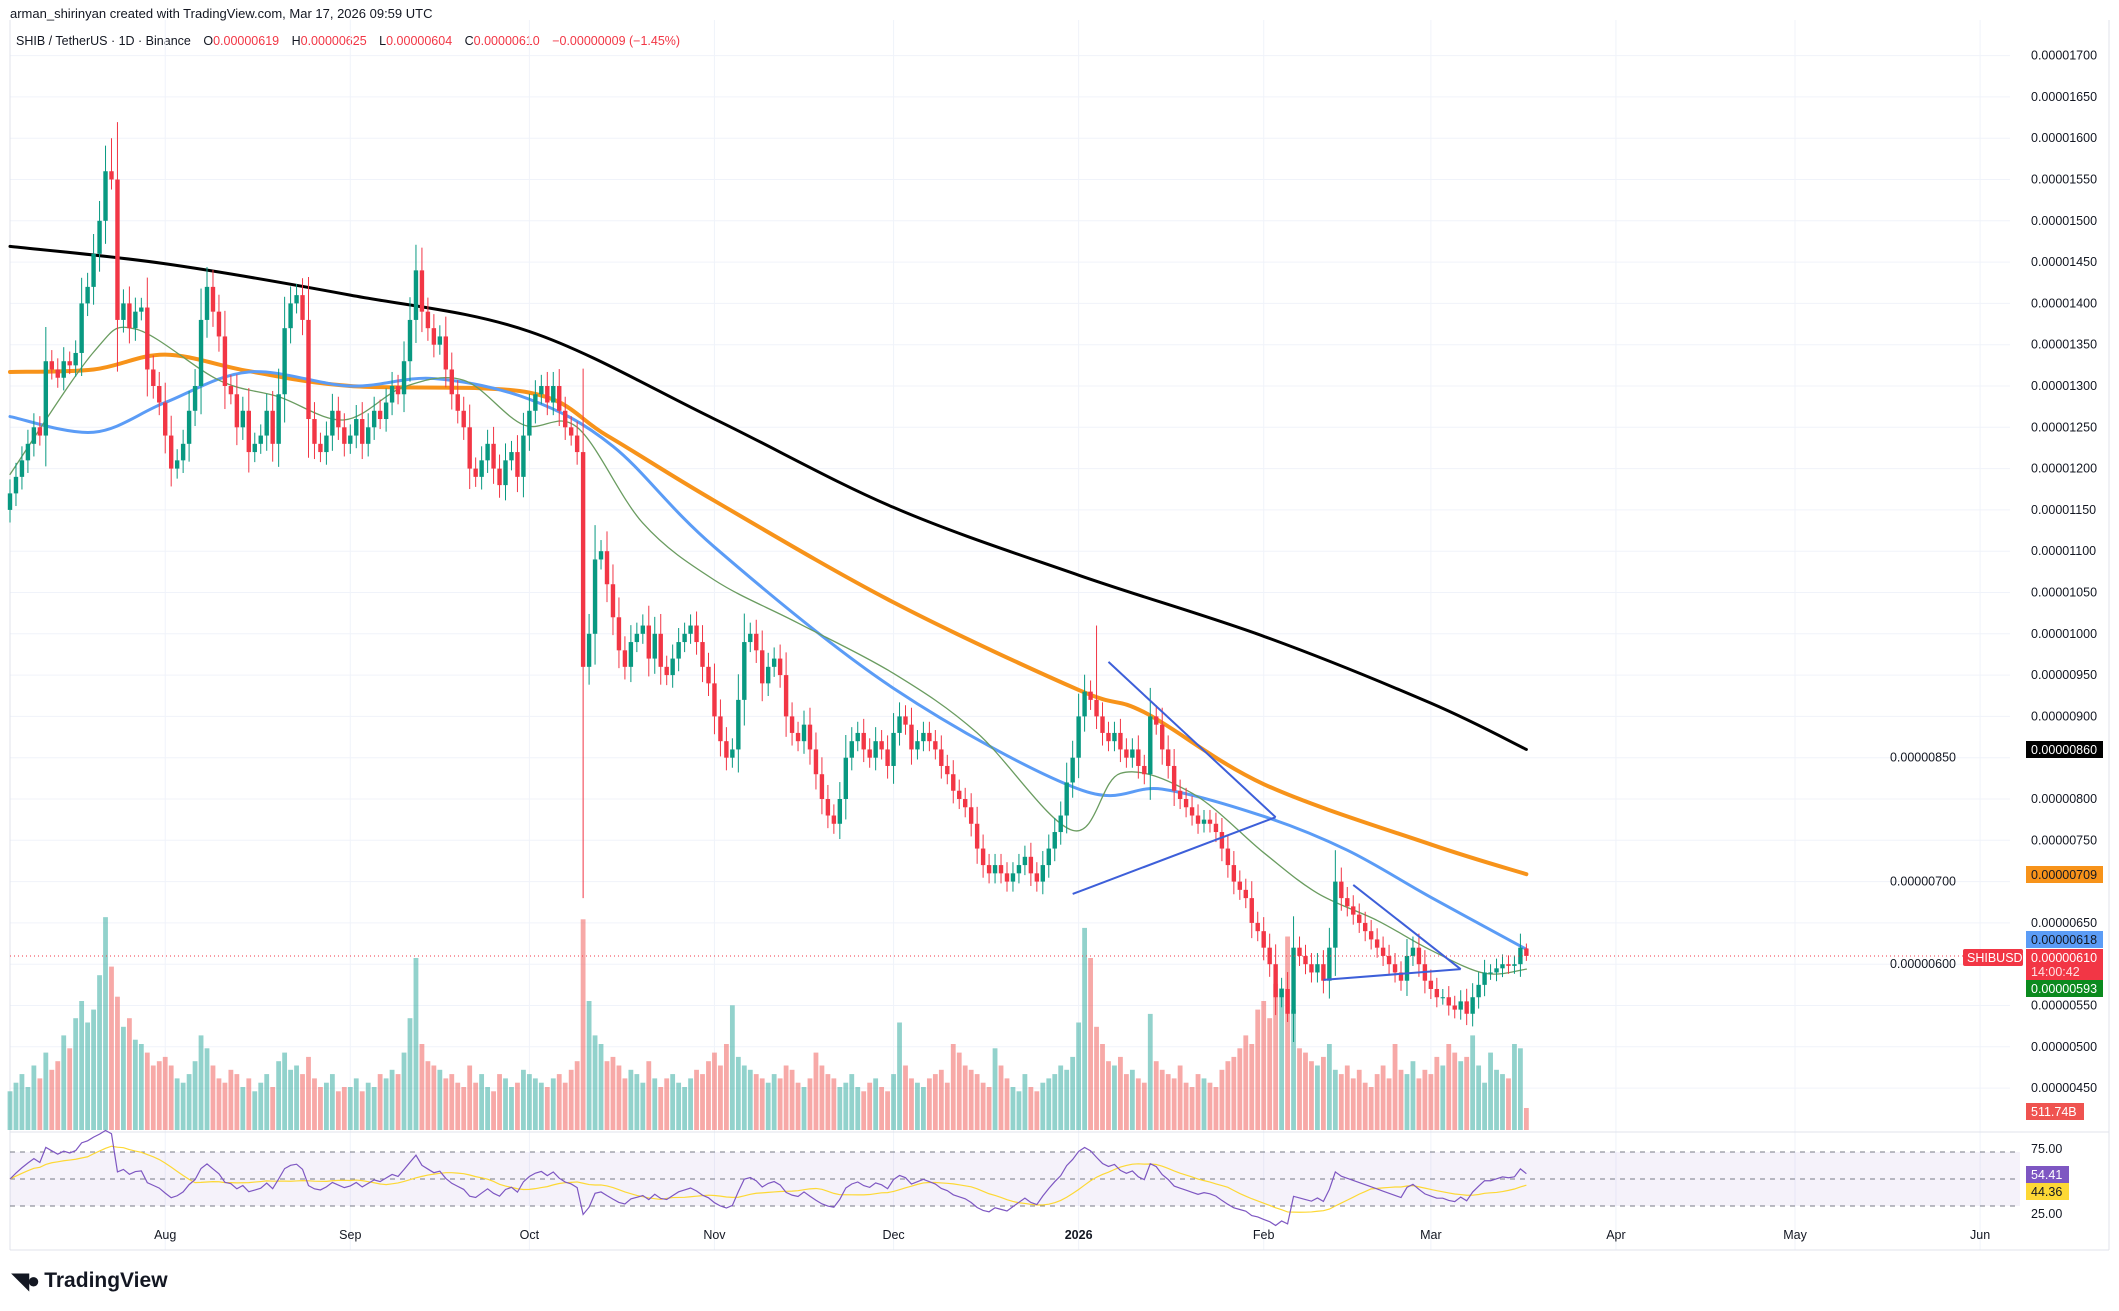  Describe the element at coordinates (1072, 1235) in the screenshot. I see `time-axis: Aug Sep Oct Nov Dec 2026 Feb Mar Apr May Jun` at that location.